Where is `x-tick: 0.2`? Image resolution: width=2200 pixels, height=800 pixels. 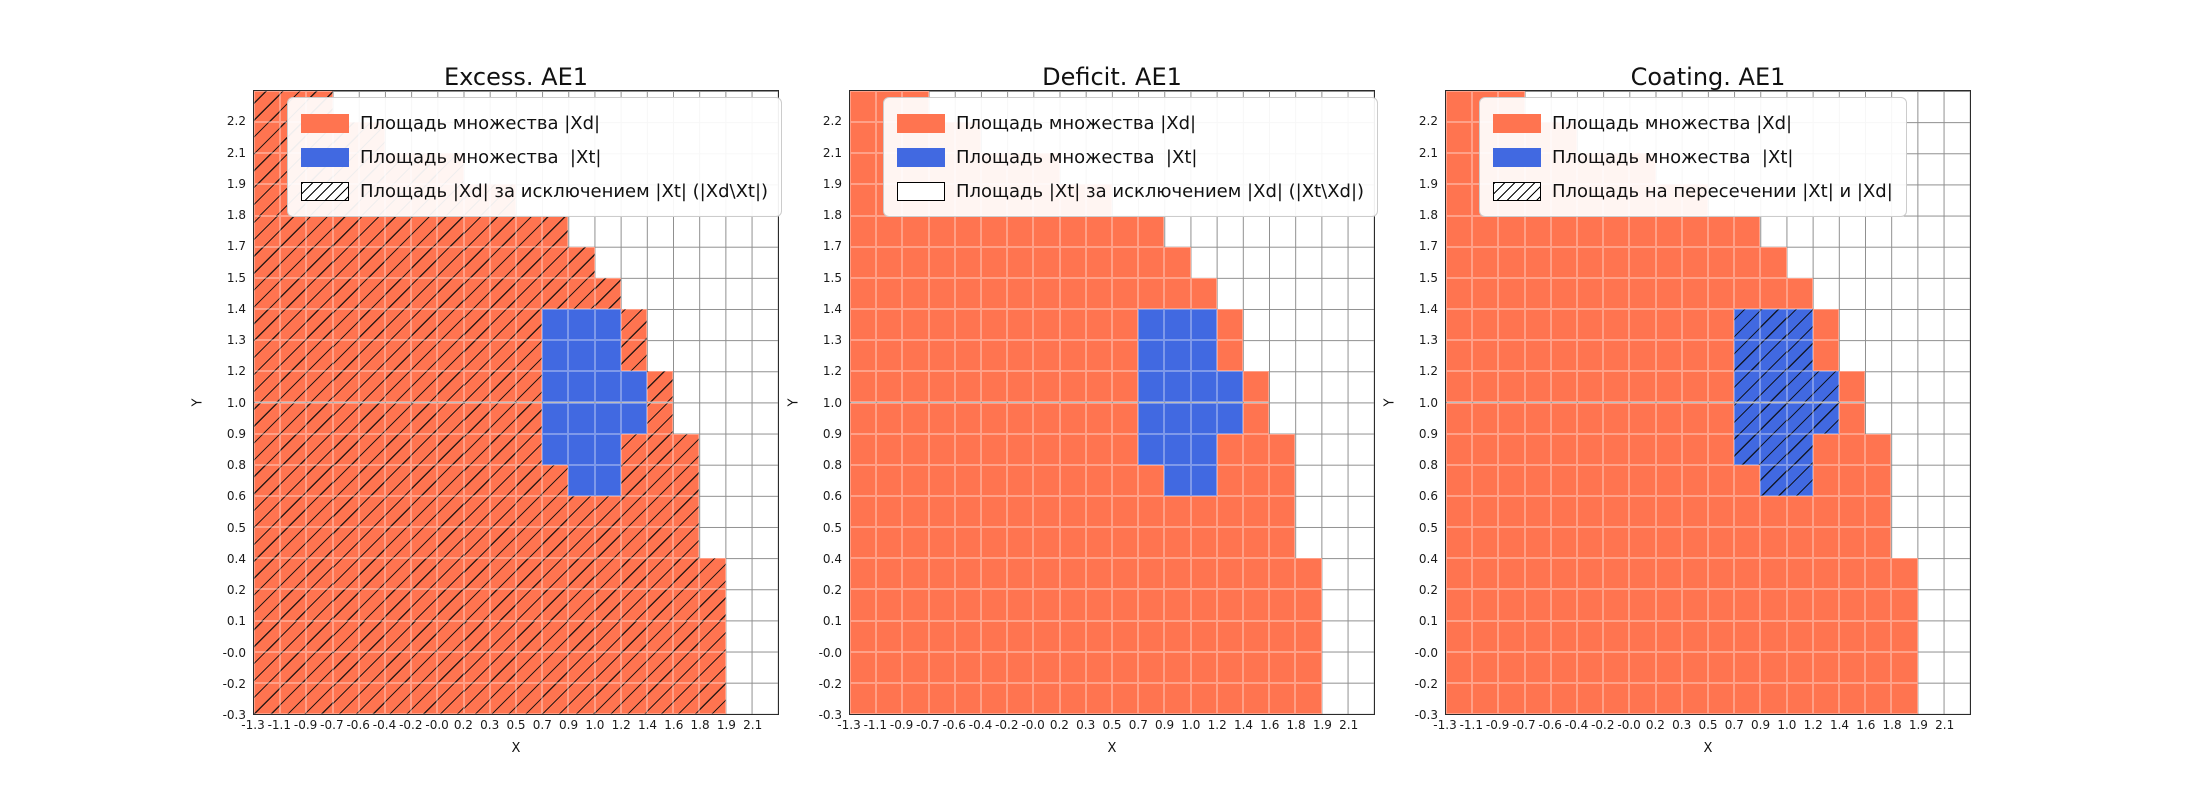
x-tick: 0.2 is located at coordinates (1655, 725).